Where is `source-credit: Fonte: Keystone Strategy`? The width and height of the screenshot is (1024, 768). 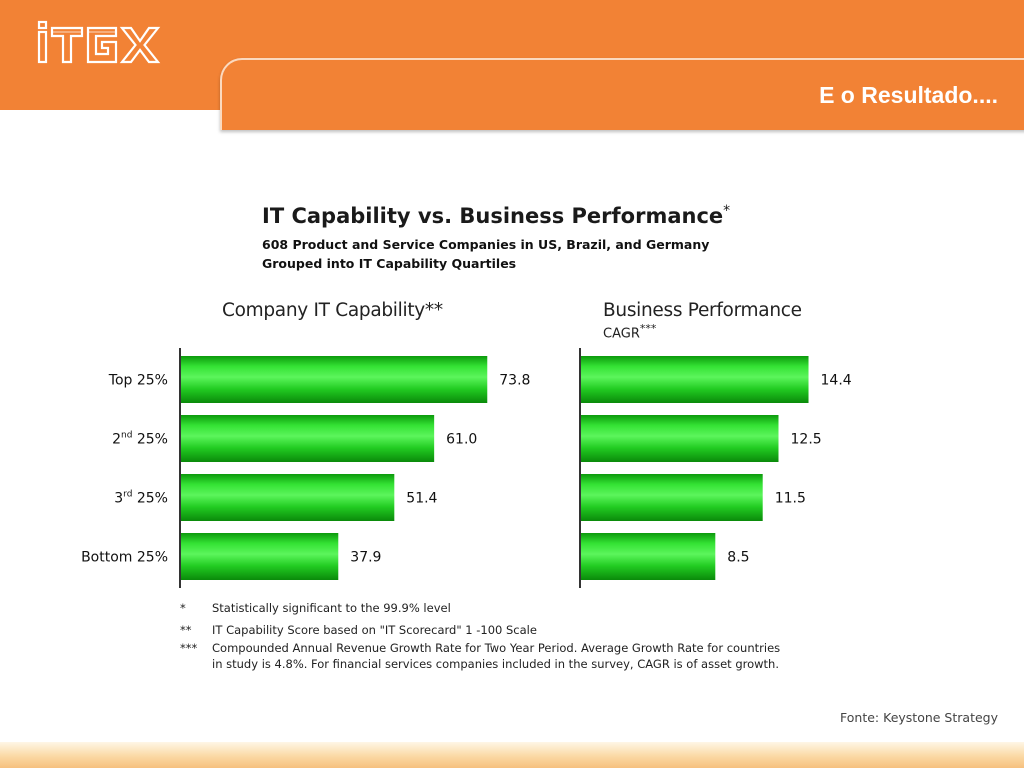
source-credit: Fonte: Keystone Strategy is located at coordinates (919, 717).